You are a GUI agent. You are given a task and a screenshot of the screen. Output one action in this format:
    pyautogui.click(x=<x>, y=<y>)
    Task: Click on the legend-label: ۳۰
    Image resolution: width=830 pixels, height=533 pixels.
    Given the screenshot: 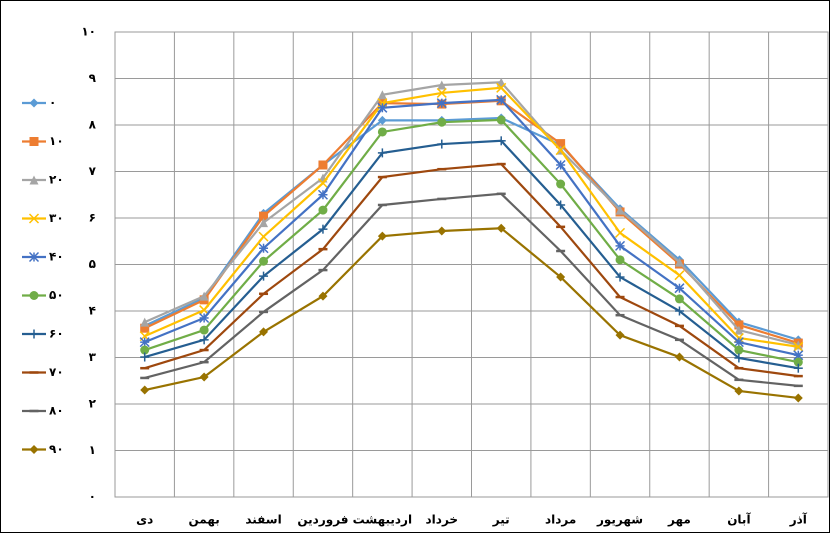 What is the action you would take?
    pyautogui.click(x=56, y=218)
    